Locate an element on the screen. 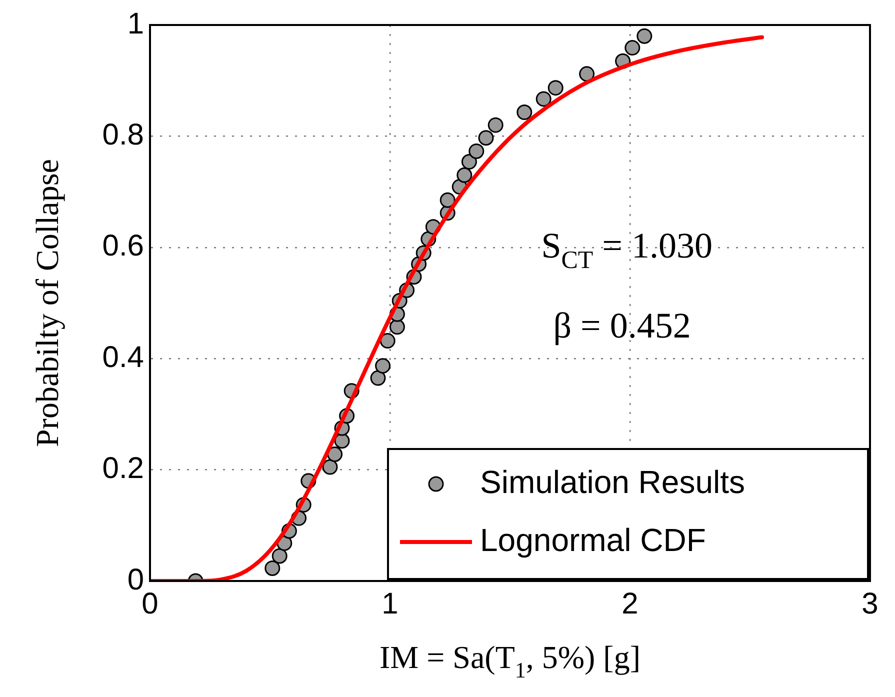  x-tick-label: 3 is located at coordinates (870, 603).